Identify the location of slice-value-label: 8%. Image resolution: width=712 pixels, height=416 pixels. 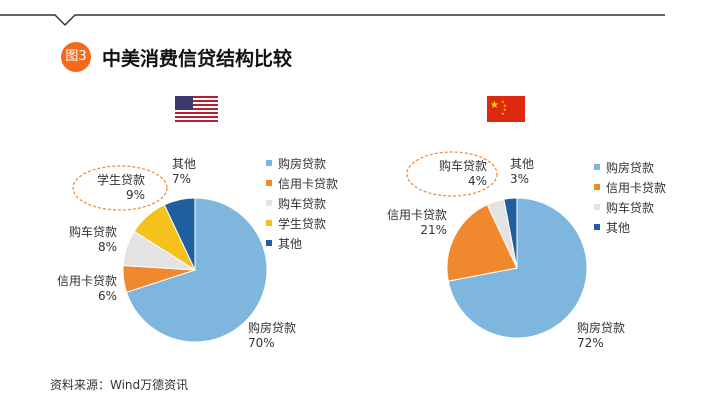
(107, 247).